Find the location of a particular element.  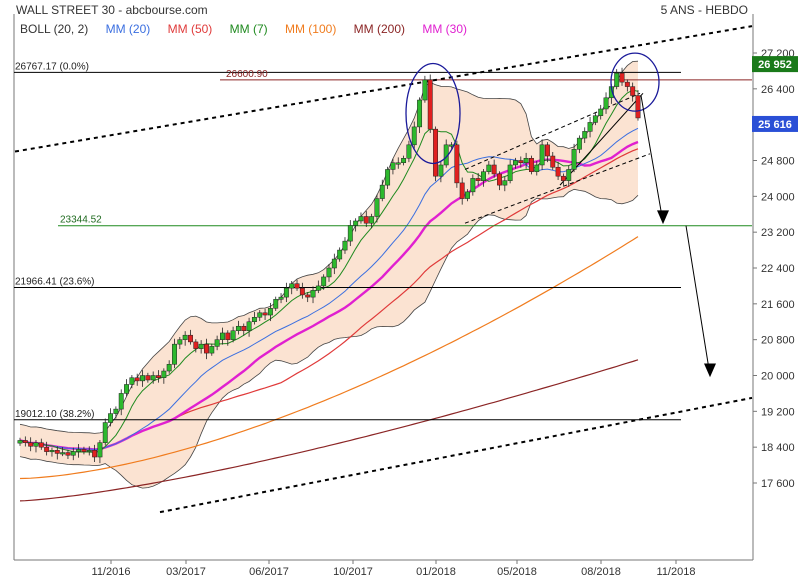

chart-period: 5 ANS - HEBDO is located at coordinates (704, 10).